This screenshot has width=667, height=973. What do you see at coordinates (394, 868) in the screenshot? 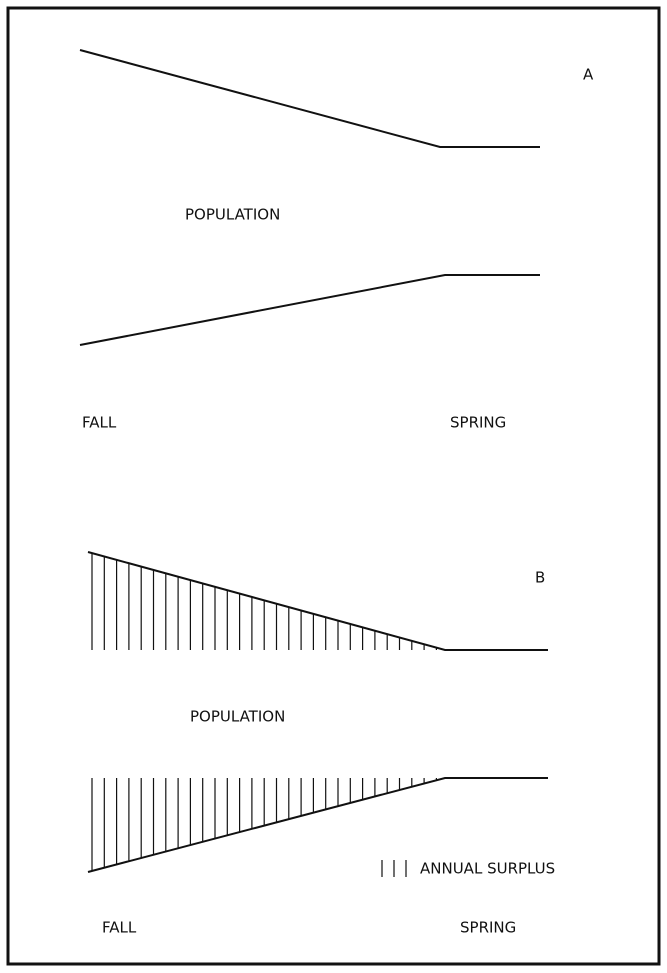
I see `legend-symbol` at bounding box center [394, 868].